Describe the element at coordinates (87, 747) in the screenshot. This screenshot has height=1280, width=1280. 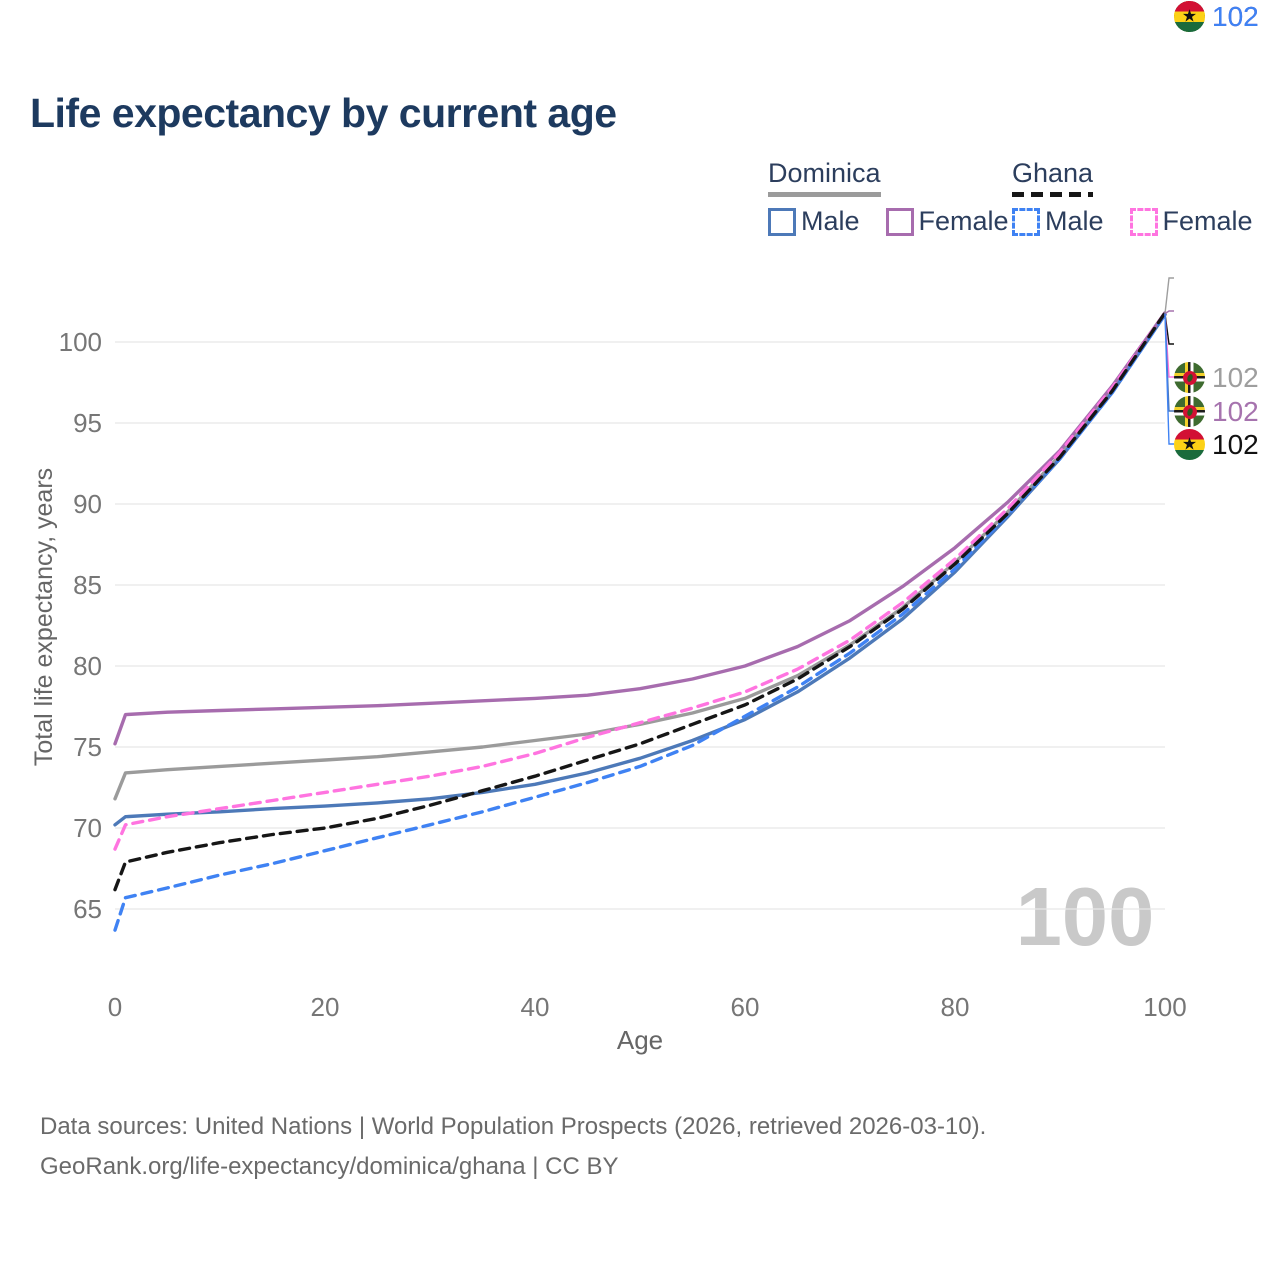
I see `y-tick-label: 75` at that location.